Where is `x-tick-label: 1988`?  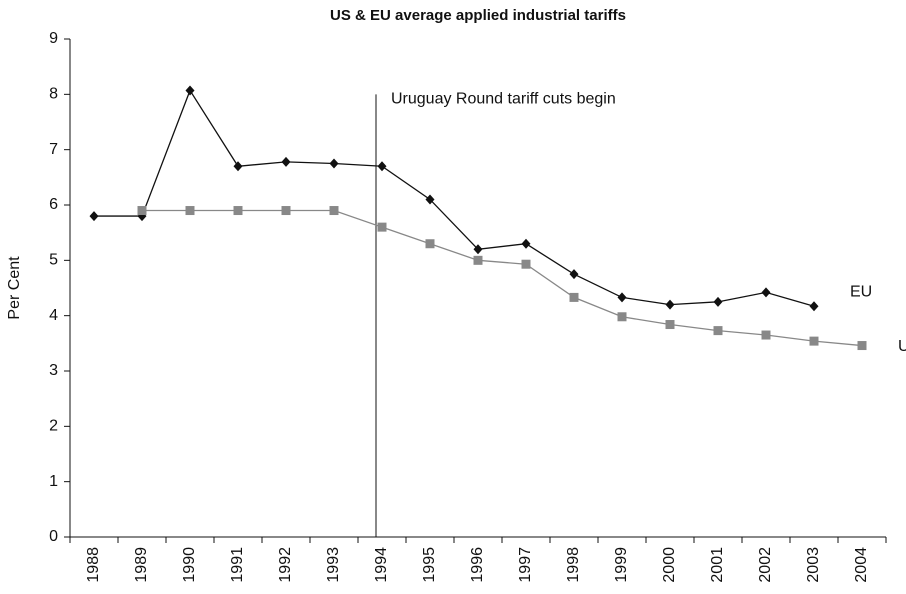 x-tick-label: 1988 is located at coordinates (93, 565).